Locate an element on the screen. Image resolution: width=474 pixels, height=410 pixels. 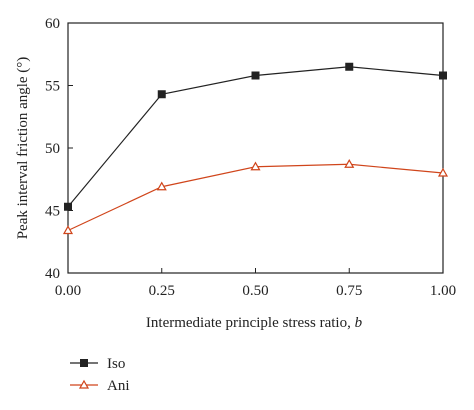
x-tick-label: 0.25 is located at coordinates (162, 291).